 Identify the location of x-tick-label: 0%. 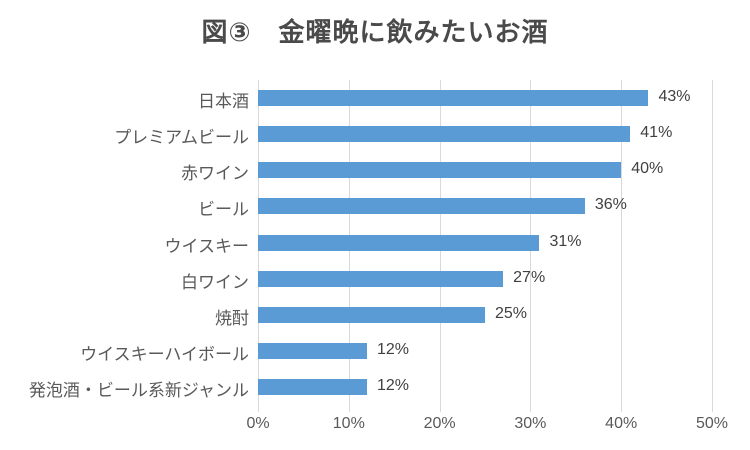
(258, 423).